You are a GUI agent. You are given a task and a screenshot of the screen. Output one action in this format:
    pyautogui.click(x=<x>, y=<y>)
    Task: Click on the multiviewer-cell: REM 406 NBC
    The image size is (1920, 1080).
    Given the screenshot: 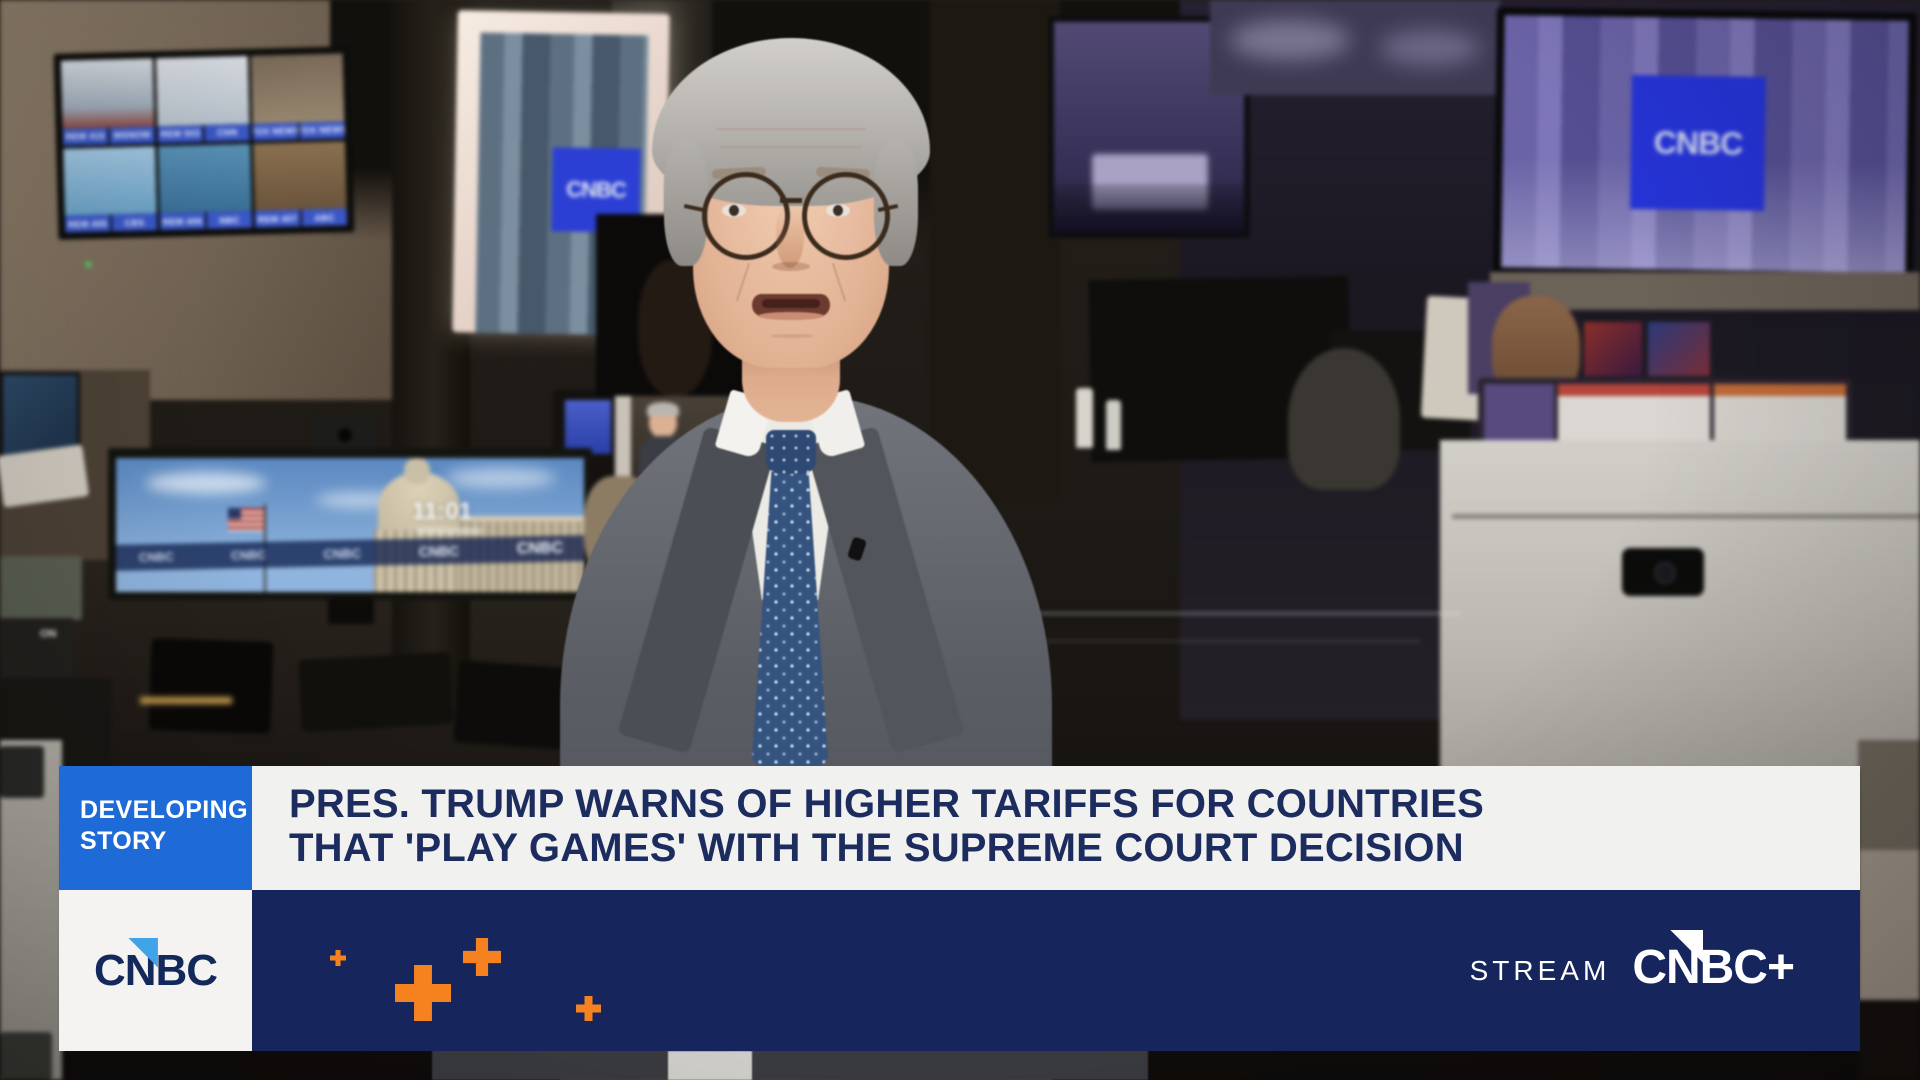 What is the action you would take?
    pyautogui.click(x=205, y=187)
    